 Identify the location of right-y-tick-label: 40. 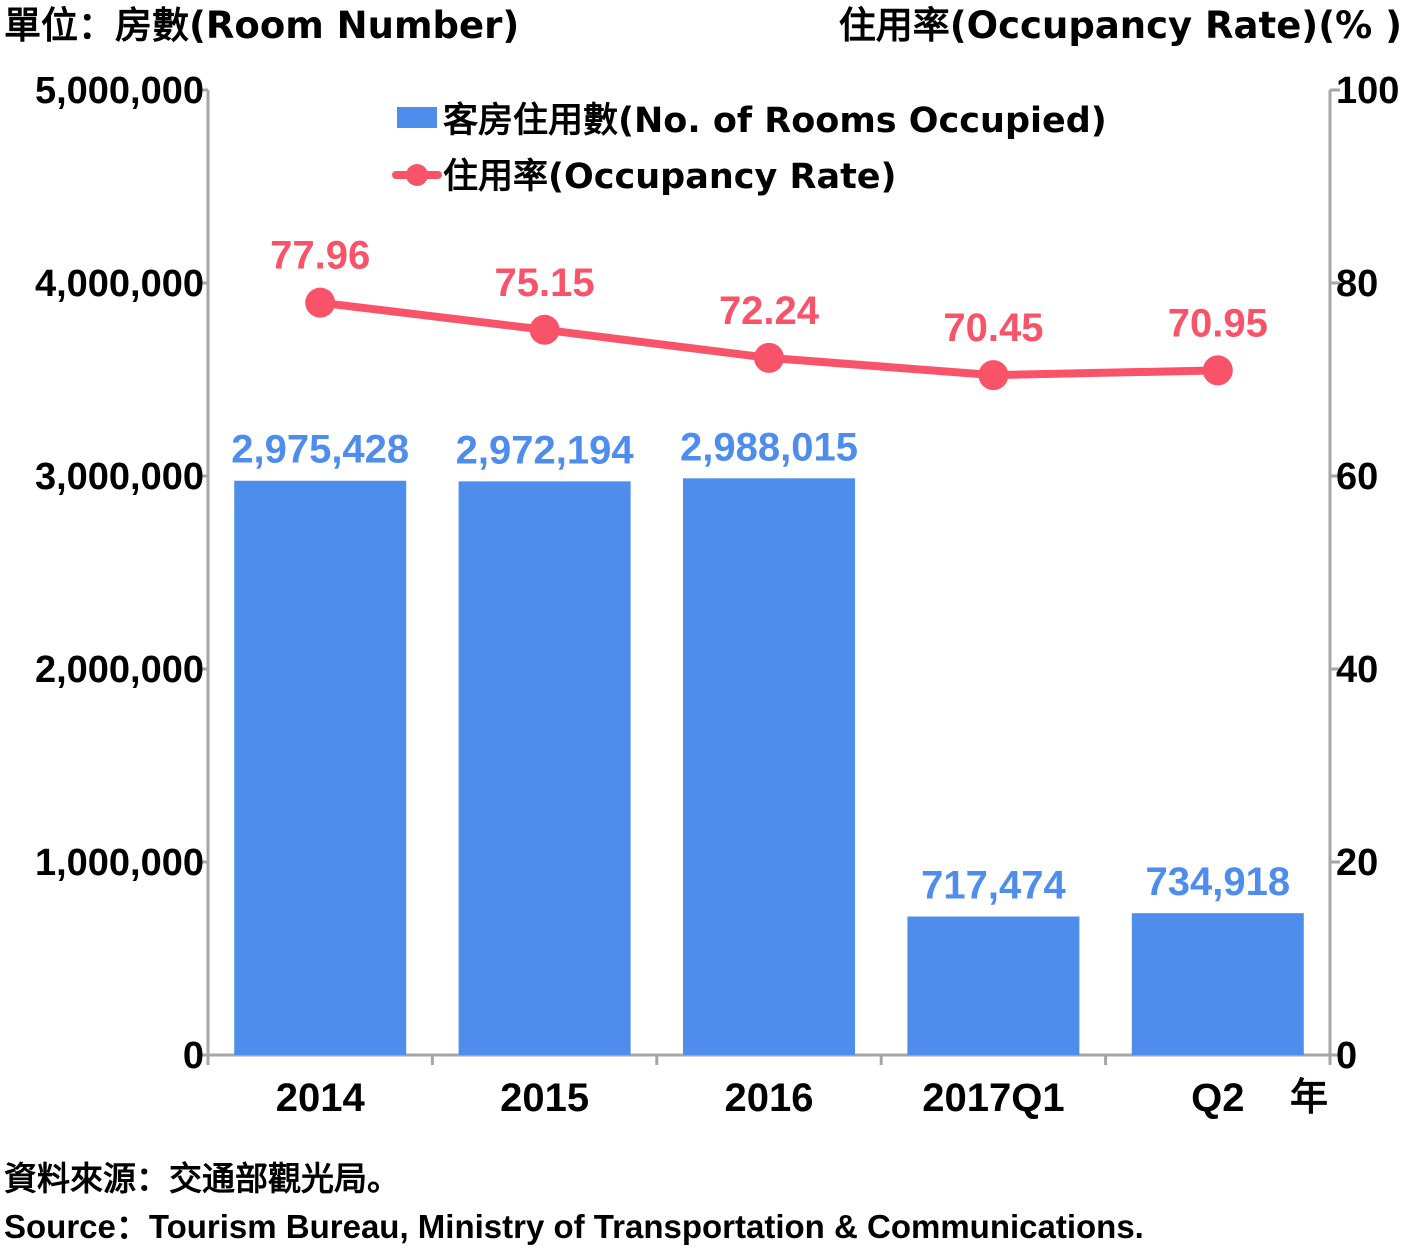
(1357, 670).